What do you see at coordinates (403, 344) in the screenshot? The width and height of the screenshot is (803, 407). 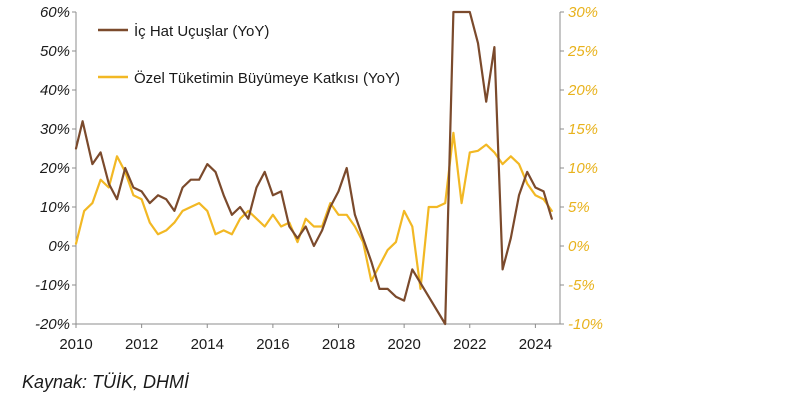 I see `x-tick-label: 2020` at bounding box center [403, 344].